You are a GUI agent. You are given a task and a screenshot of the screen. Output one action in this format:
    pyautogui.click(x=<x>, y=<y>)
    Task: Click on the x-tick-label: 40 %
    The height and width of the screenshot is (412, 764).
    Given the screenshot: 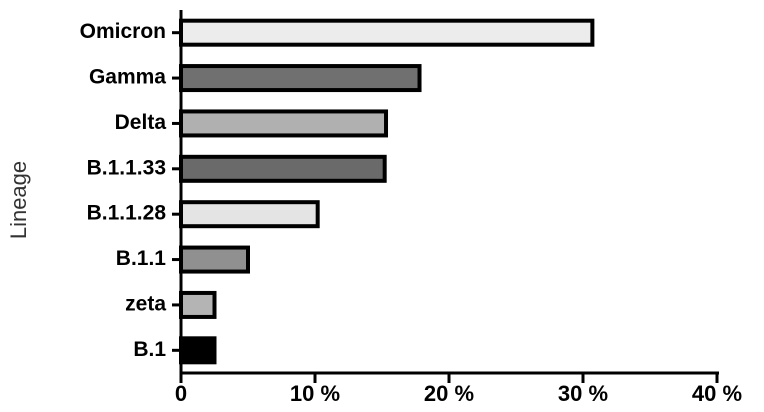 What is the action you would take?
    pyautogui.click(x=717, y=393)
    